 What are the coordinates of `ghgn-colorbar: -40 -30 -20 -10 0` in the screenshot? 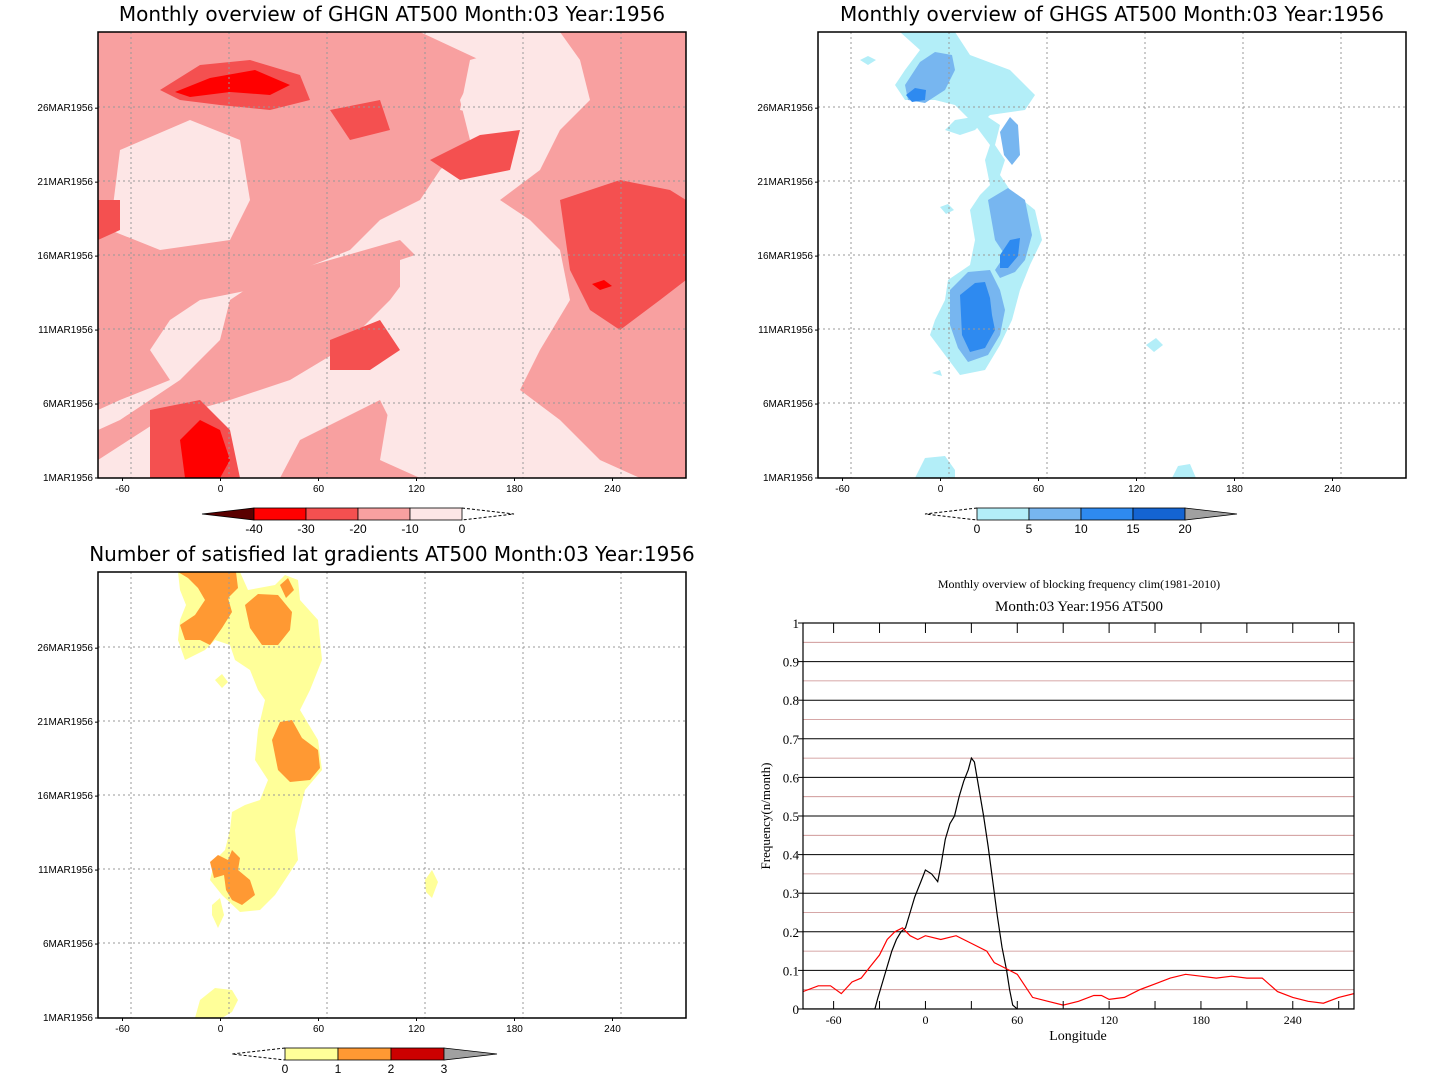 It's located at (358, 521).